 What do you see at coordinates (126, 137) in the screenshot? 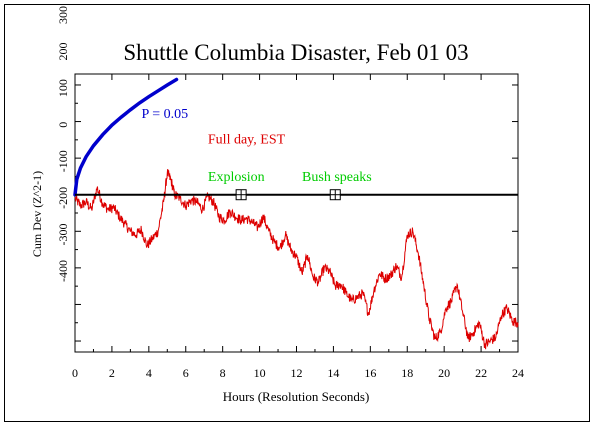
I see `series-line-p05` at bounding box center [126, 137].